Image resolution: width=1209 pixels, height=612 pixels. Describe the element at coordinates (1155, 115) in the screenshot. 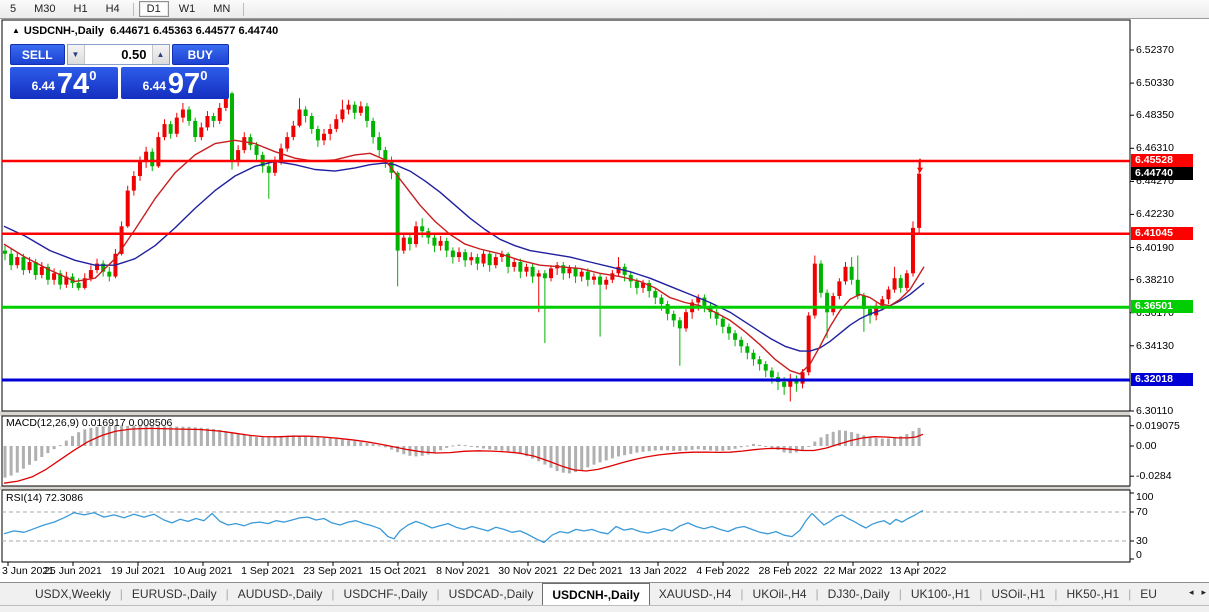

I see `price-axis-label: 6.48350` at that location.